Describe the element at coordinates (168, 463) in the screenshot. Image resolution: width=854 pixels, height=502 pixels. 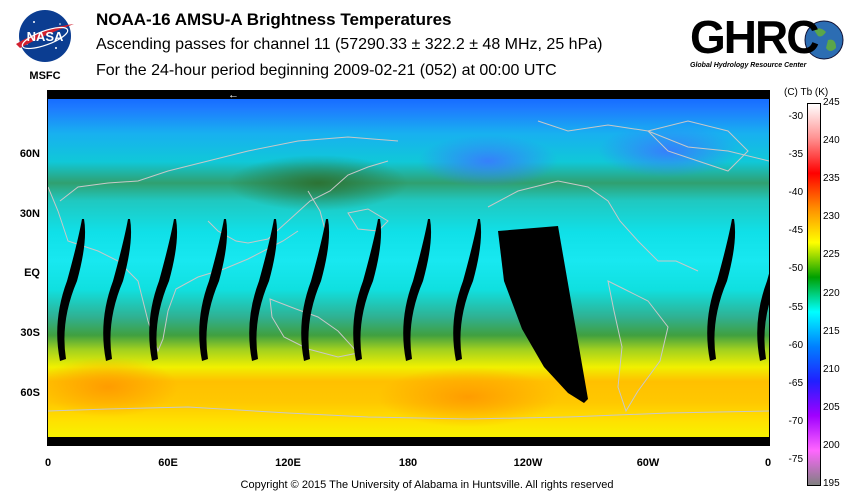
I see `lon-label-60e: 60E` at that location.